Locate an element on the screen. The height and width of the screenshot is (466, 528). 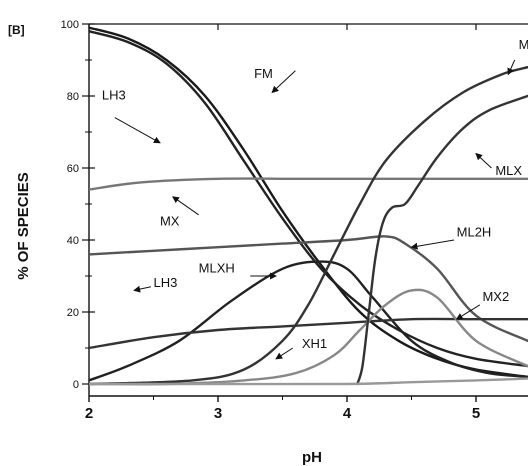
annotation-label: M is located at coordinates (523, 44).